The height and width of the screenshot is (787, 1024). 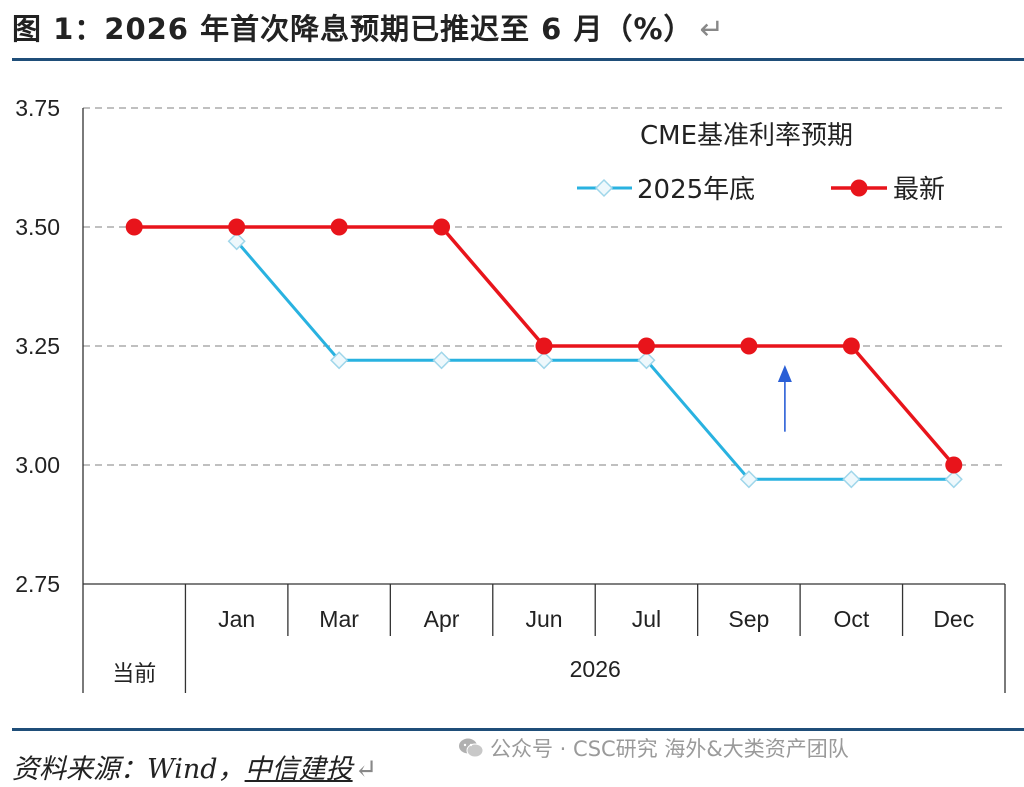 I want to click on return-mark: ↵, so click(x=712, y=29).